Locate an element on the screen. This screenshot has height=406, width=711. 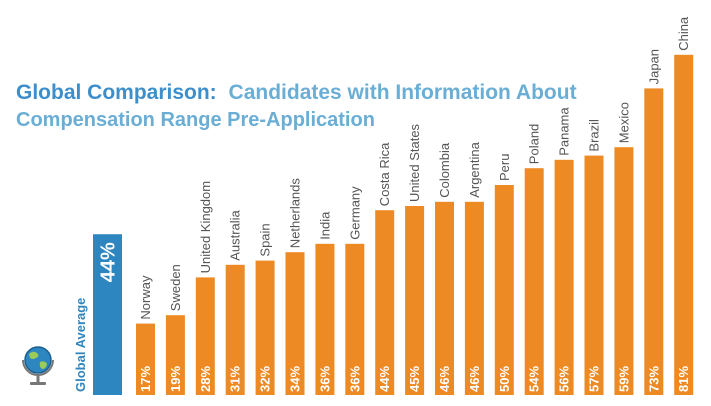
title-rest-line1: Candidates with Information About is located at coordinates (403, 92).